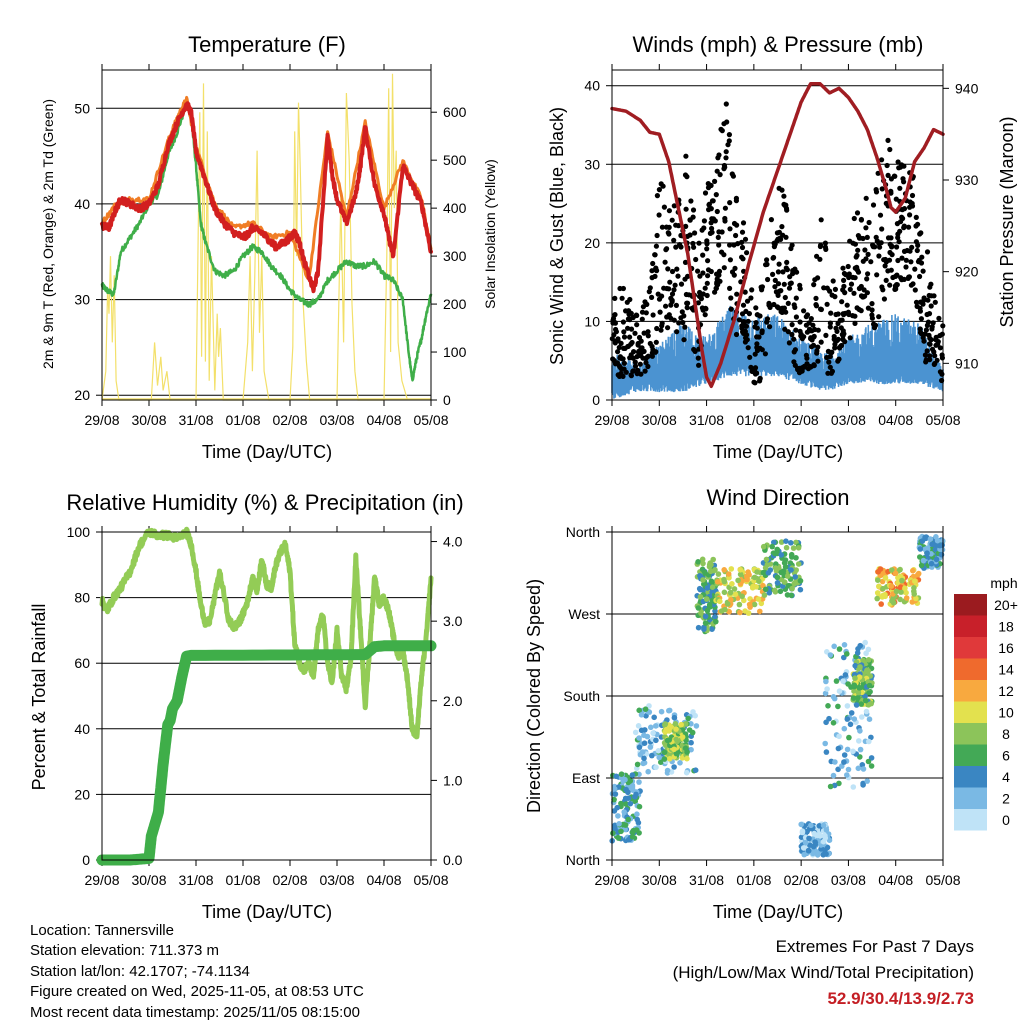  I want to click on y-tick-label: East, so click(586, 778).